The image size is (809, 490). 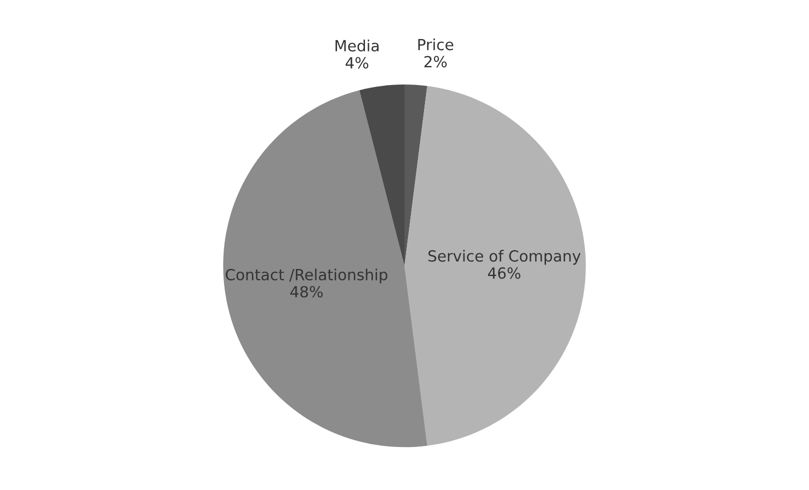 I want to click on data-label: 46%, so click(x=504, y=273).